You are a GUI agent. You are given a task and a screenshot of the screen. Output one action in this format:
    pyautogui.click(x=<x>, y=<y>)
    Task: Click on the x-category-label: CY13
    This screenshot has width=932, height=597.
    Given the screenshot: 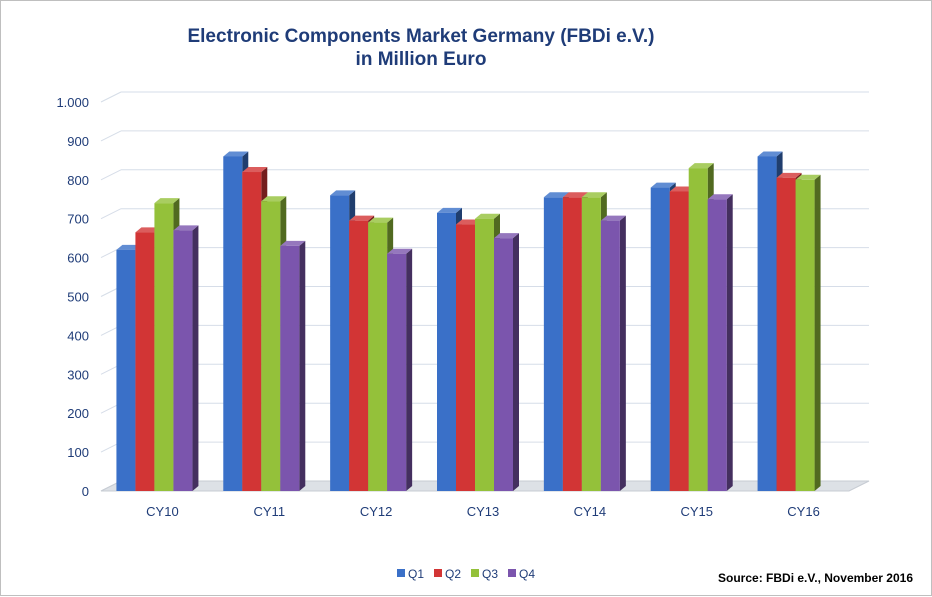 What is the action you would take?
    pyautogui.click(x=483, y=511)
    